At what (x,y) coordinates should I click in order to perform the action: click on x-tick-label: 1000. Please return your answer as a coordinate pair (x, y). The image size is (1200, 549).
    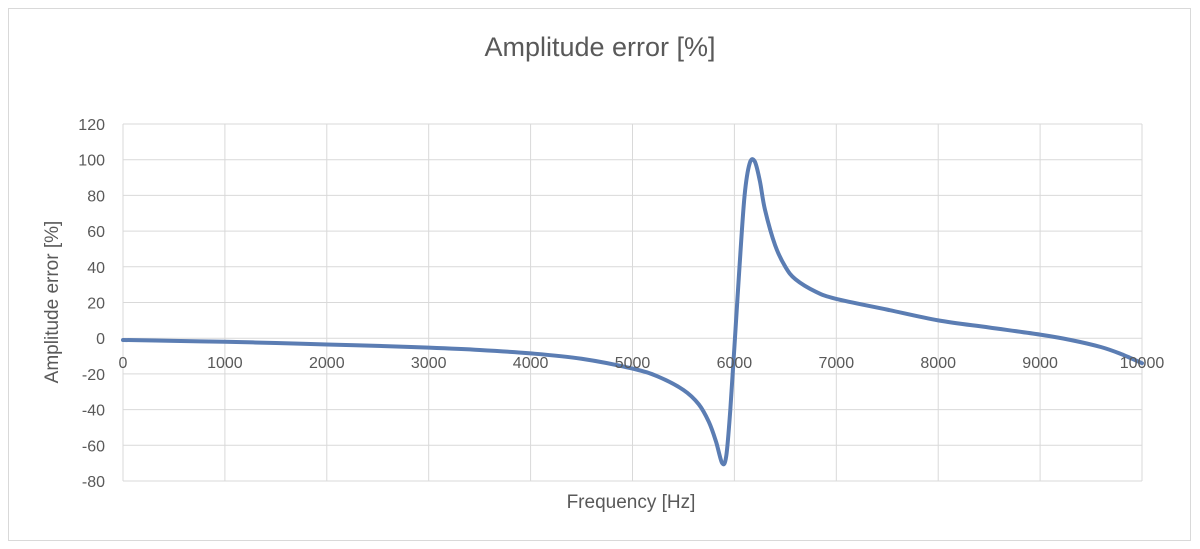
    Looking at the image, I should click on (225, 363).